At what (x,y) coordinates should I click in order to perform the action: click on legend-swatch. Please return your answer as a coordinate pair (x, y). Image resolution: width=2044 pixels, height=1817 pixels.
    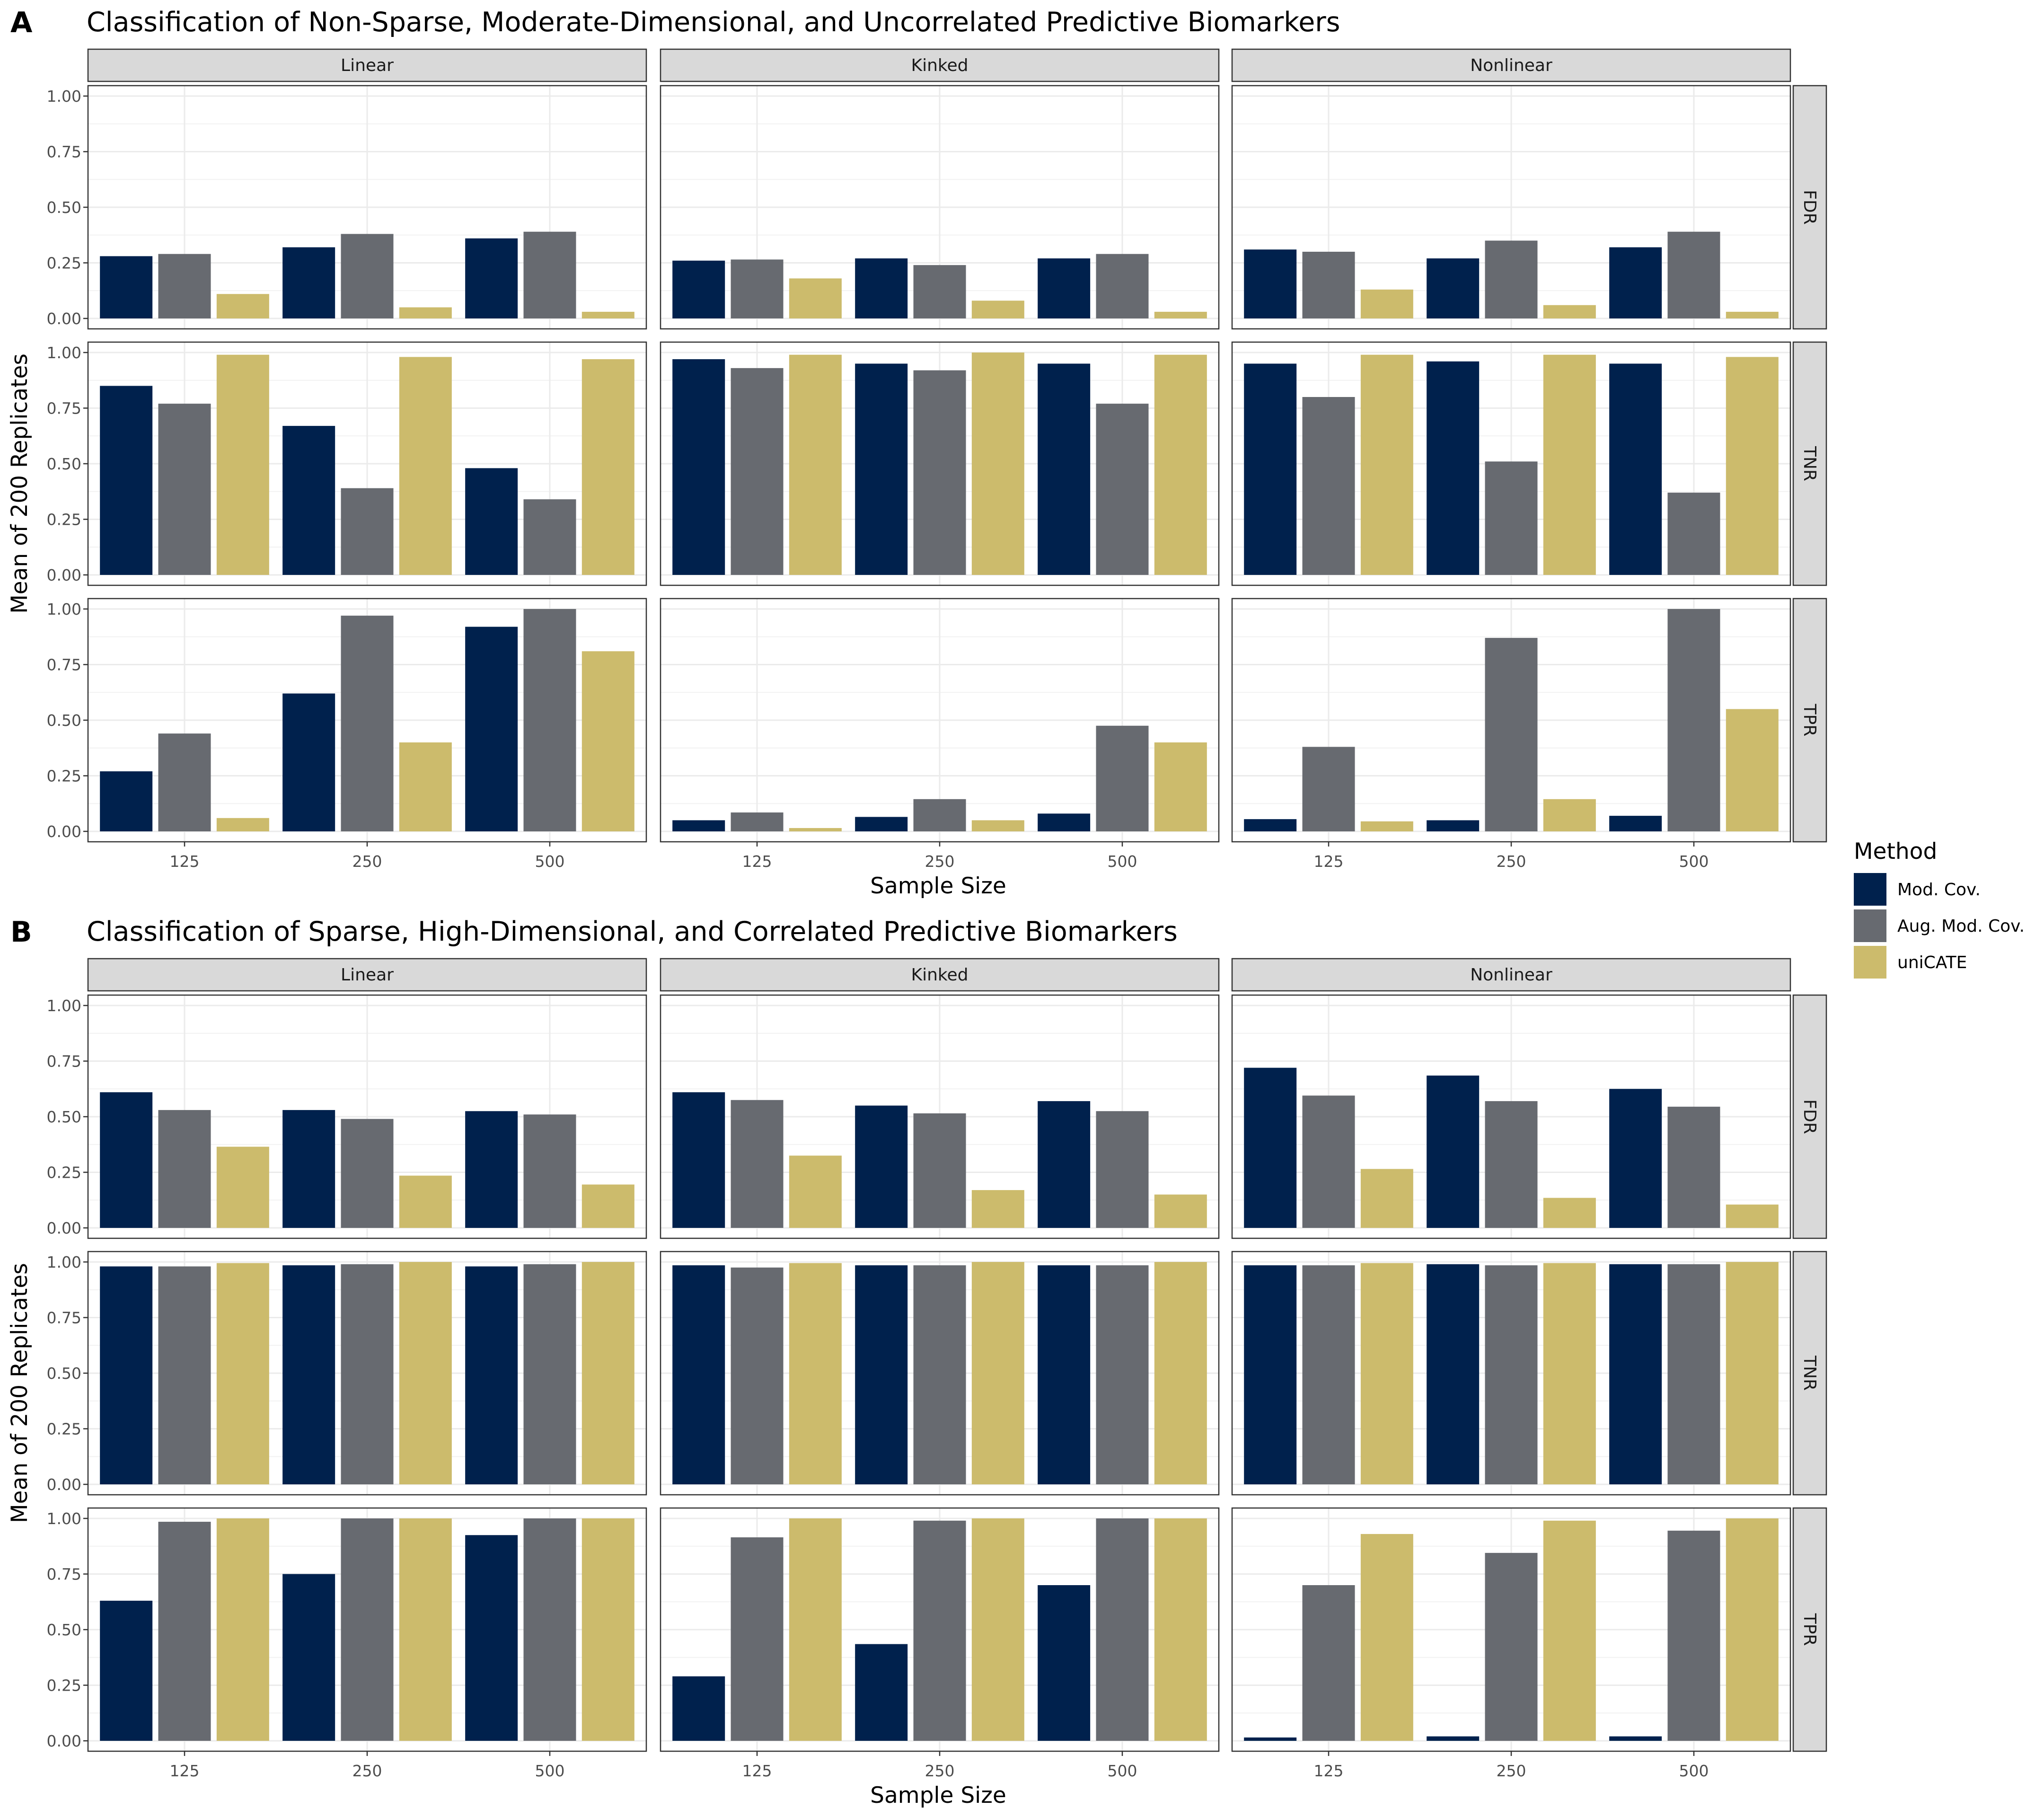
    Looking at the image, I should click on (1870, 926).